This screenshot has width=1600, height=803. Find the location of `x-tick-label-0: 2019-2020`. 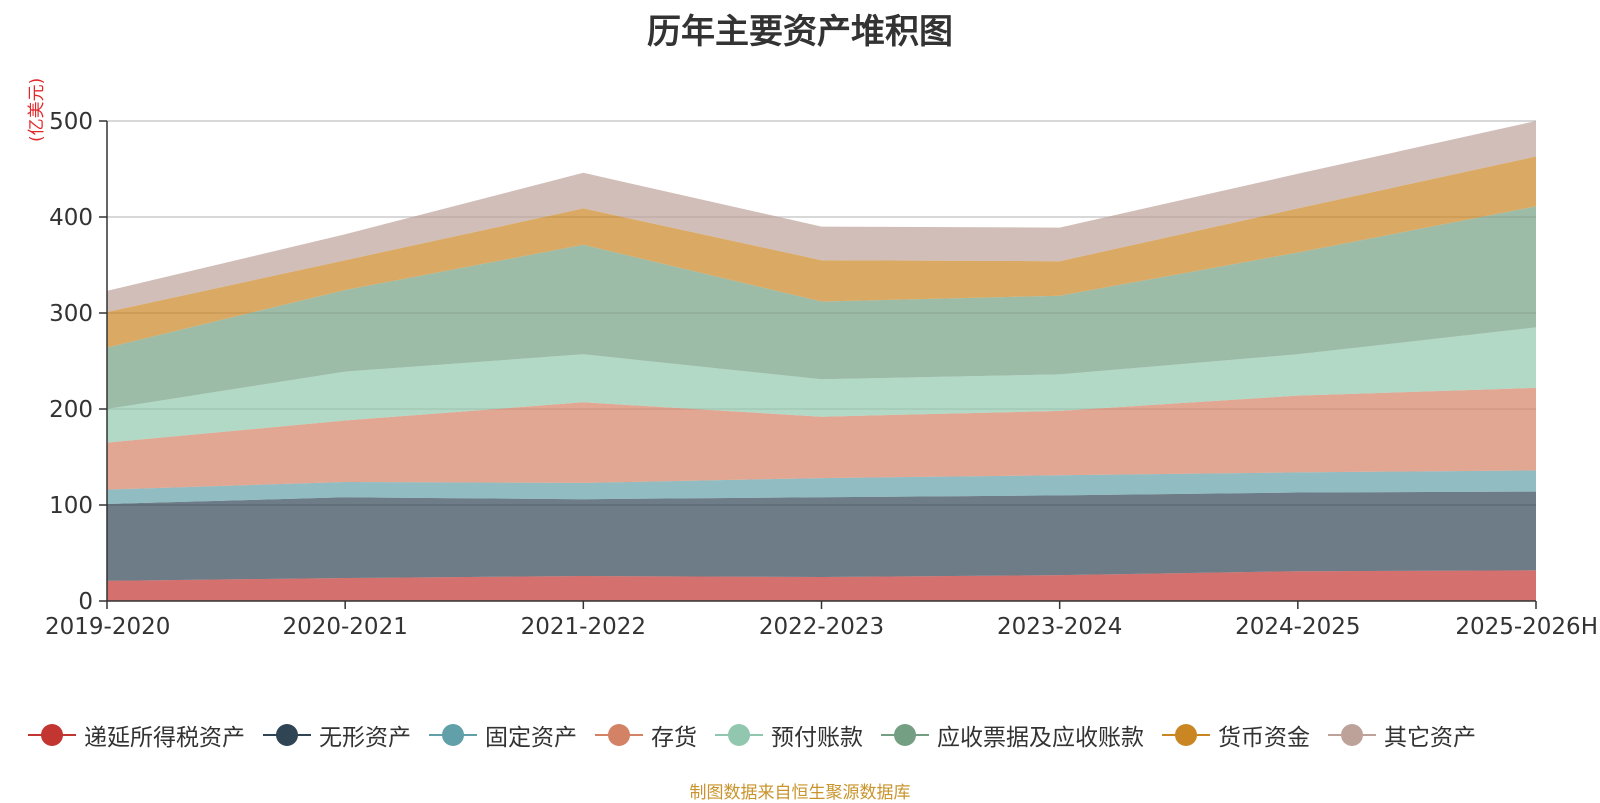

x-tick-label-0: 2019-2020 is located at coordinates (107, 627).